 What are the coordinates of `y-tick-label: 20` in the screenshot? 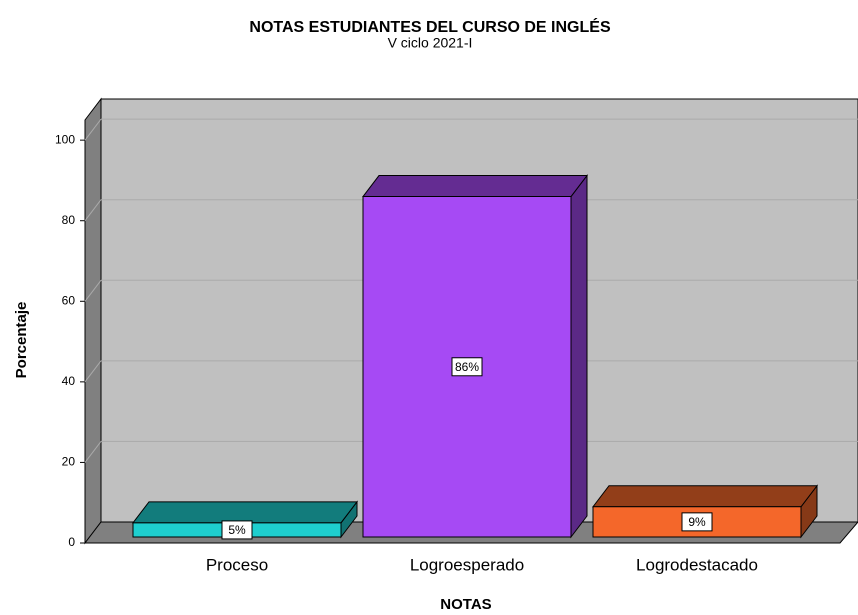 It's located at (69, 462).